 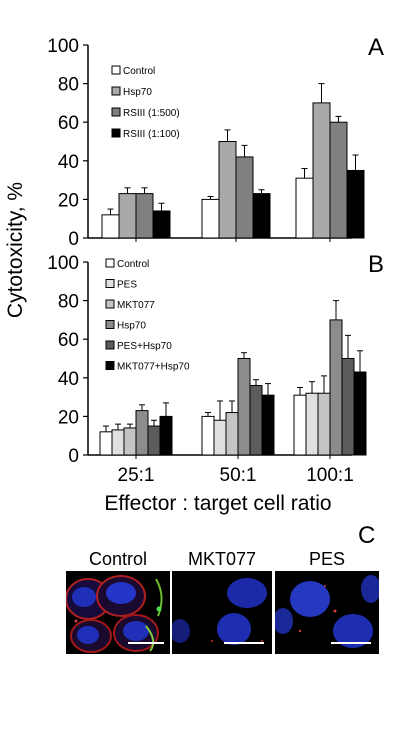 I want to click on microscopy-image-control, so click(x=118, y=612).